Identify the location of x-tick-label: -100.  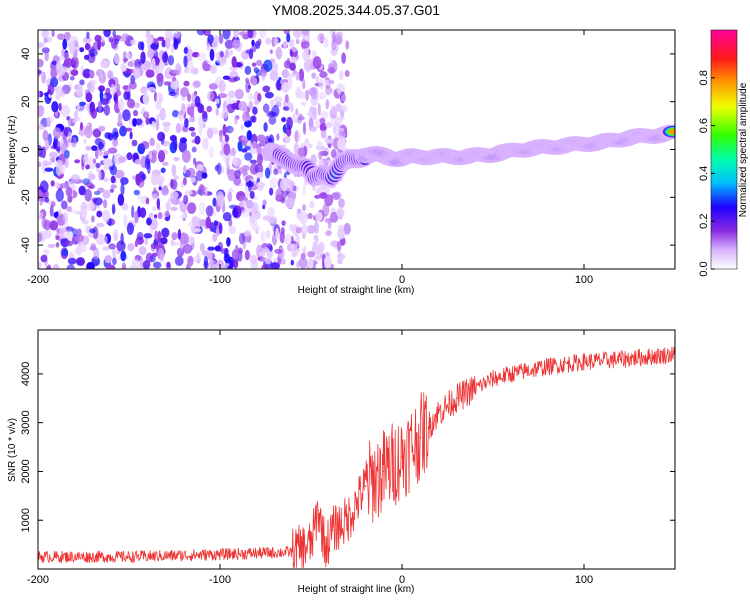
(220, 280).